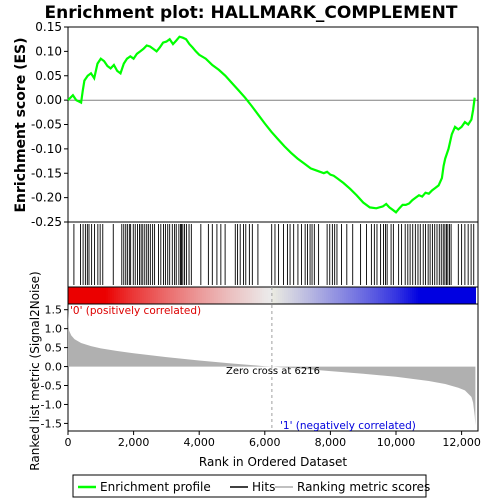  I want to click on legend-hits-label: Hits, so click(263, 487).